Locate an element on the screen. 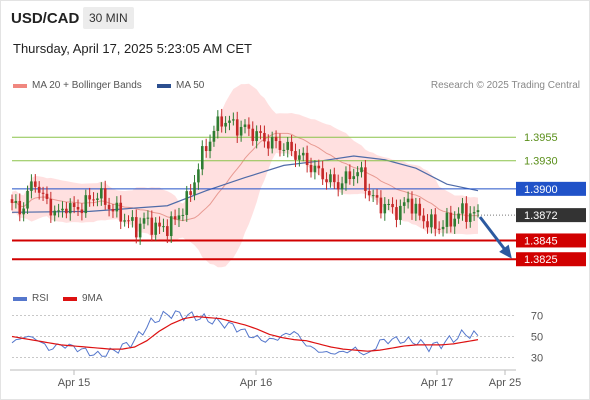 This screenshot has width=590, height=400. symbol-title: USD/CAD is located at coordinates (45, 18).